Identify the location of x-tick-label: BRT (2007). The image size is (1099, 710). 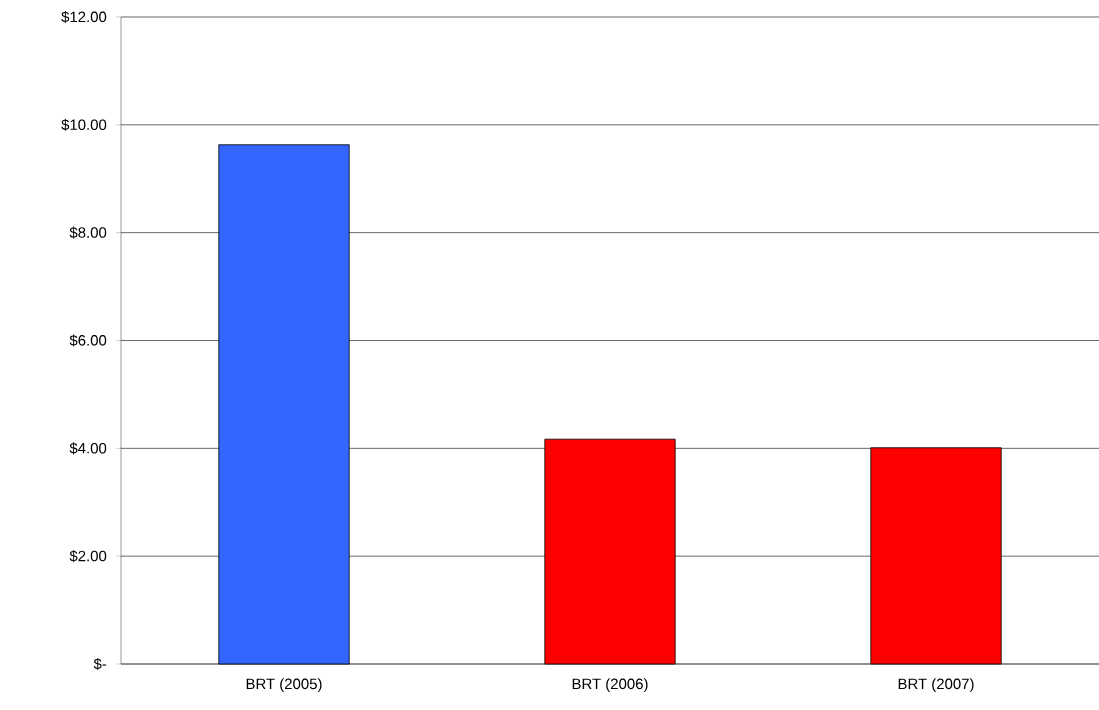
(936, 685).